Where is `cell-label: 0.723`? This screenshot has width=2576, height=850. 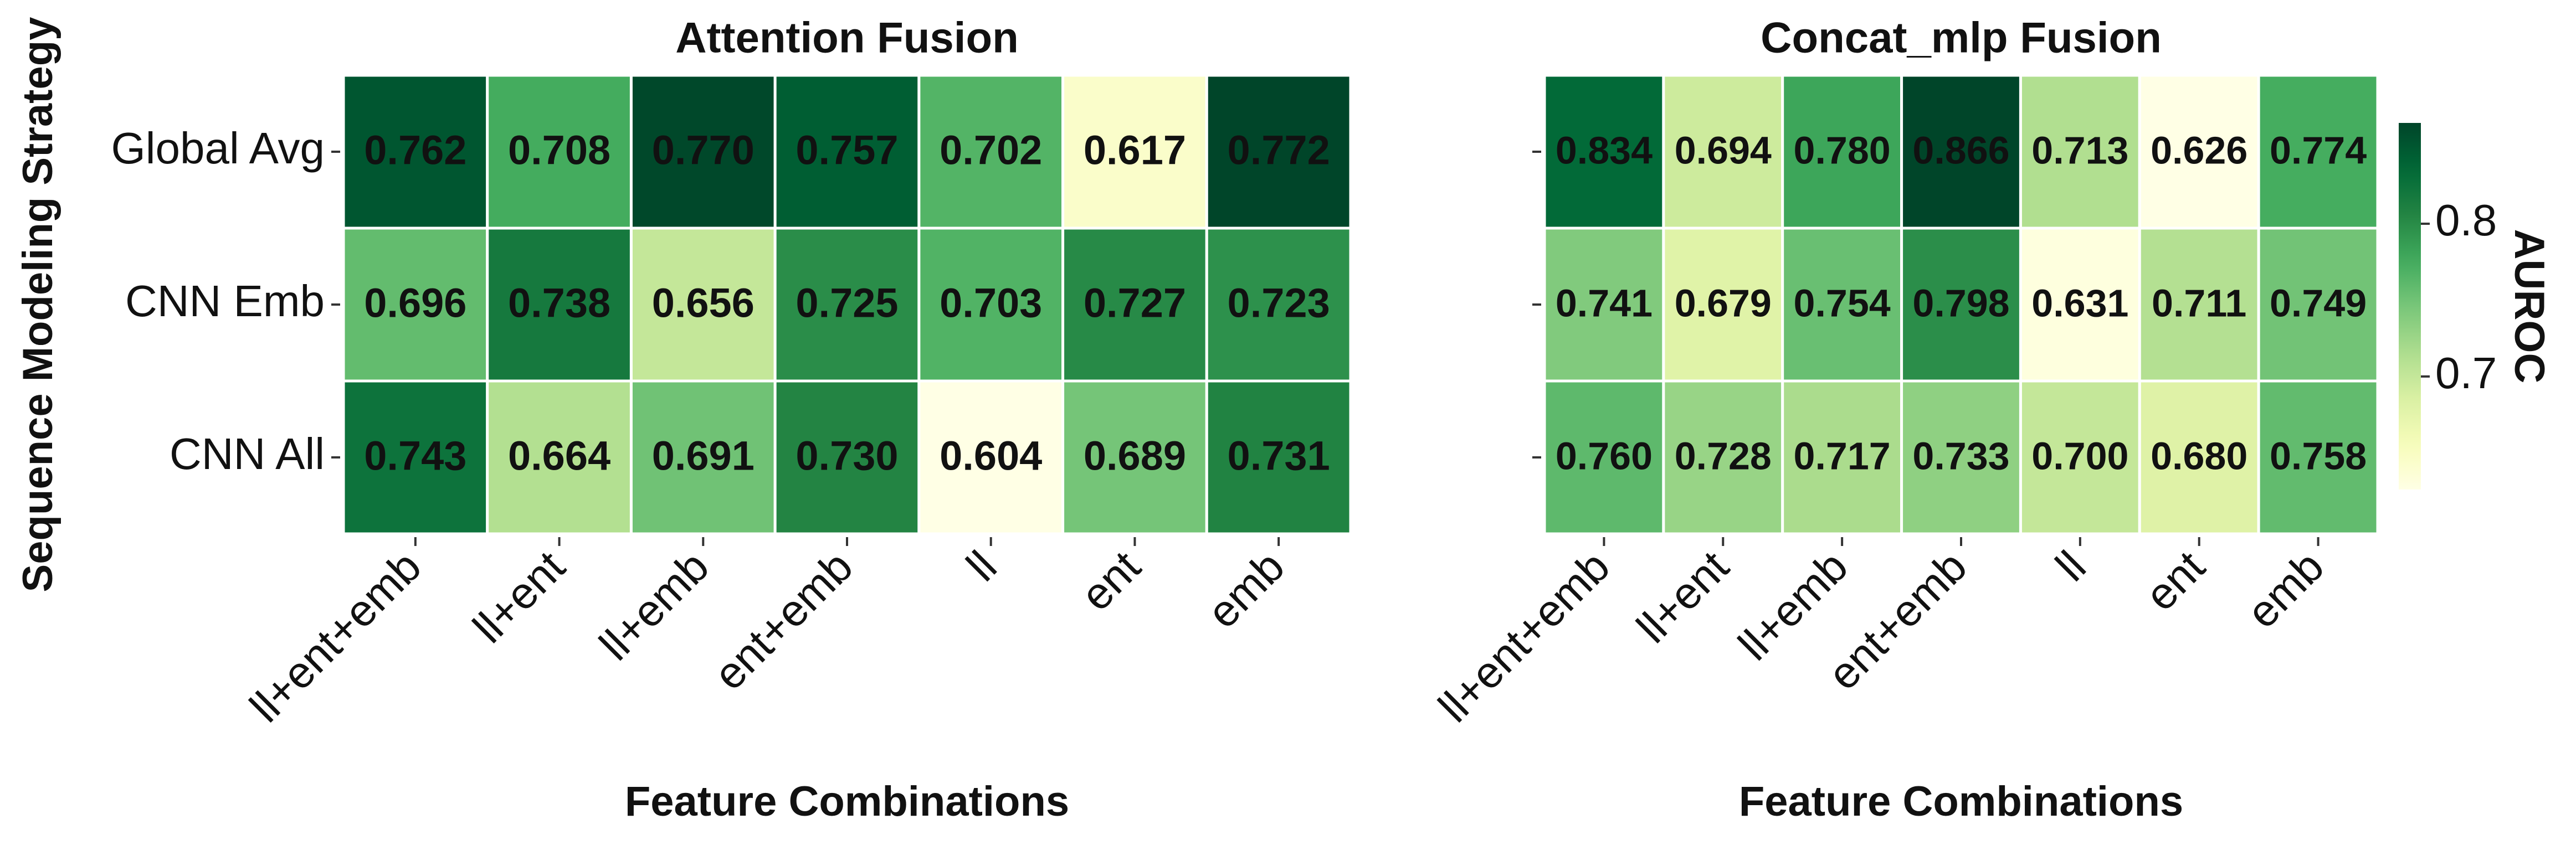 cell-label: 0.723 is located at coordinates (1279, 303).